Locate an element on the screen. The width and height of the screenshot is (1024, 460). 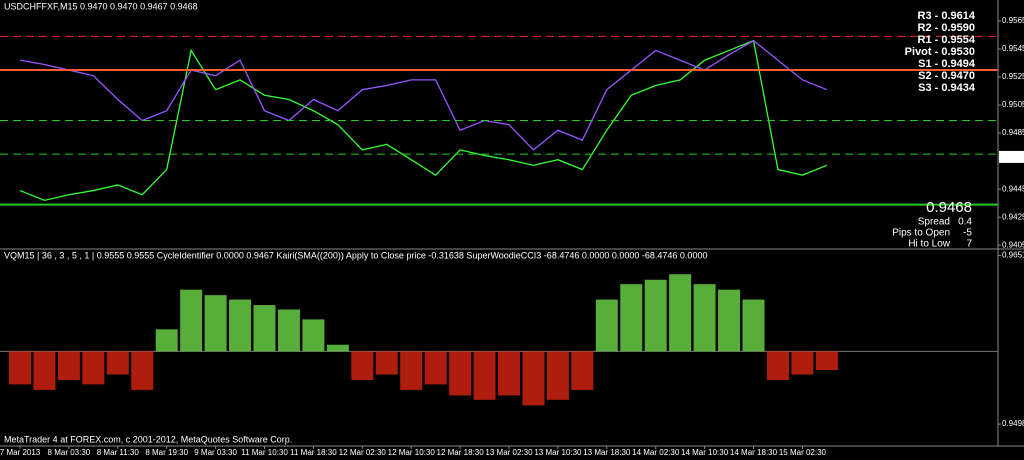
y-tick-label: 0.9565 is located at coordinates (1013, 20).